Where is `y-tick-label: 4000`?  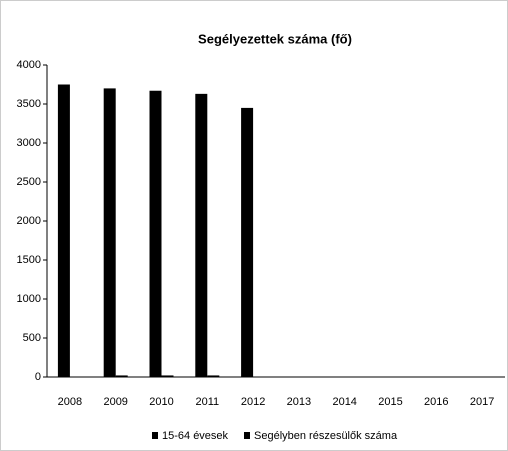 y-tick-label: 4000 is located at coordinates (29, 65).